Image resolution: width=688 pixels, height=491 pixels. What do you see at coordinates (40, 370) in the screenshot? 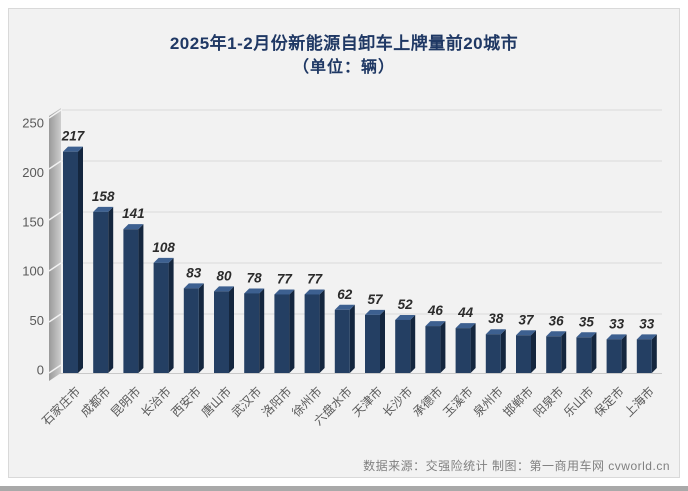
I see `y-tick-label: 0` at bounding box center [40, 370].